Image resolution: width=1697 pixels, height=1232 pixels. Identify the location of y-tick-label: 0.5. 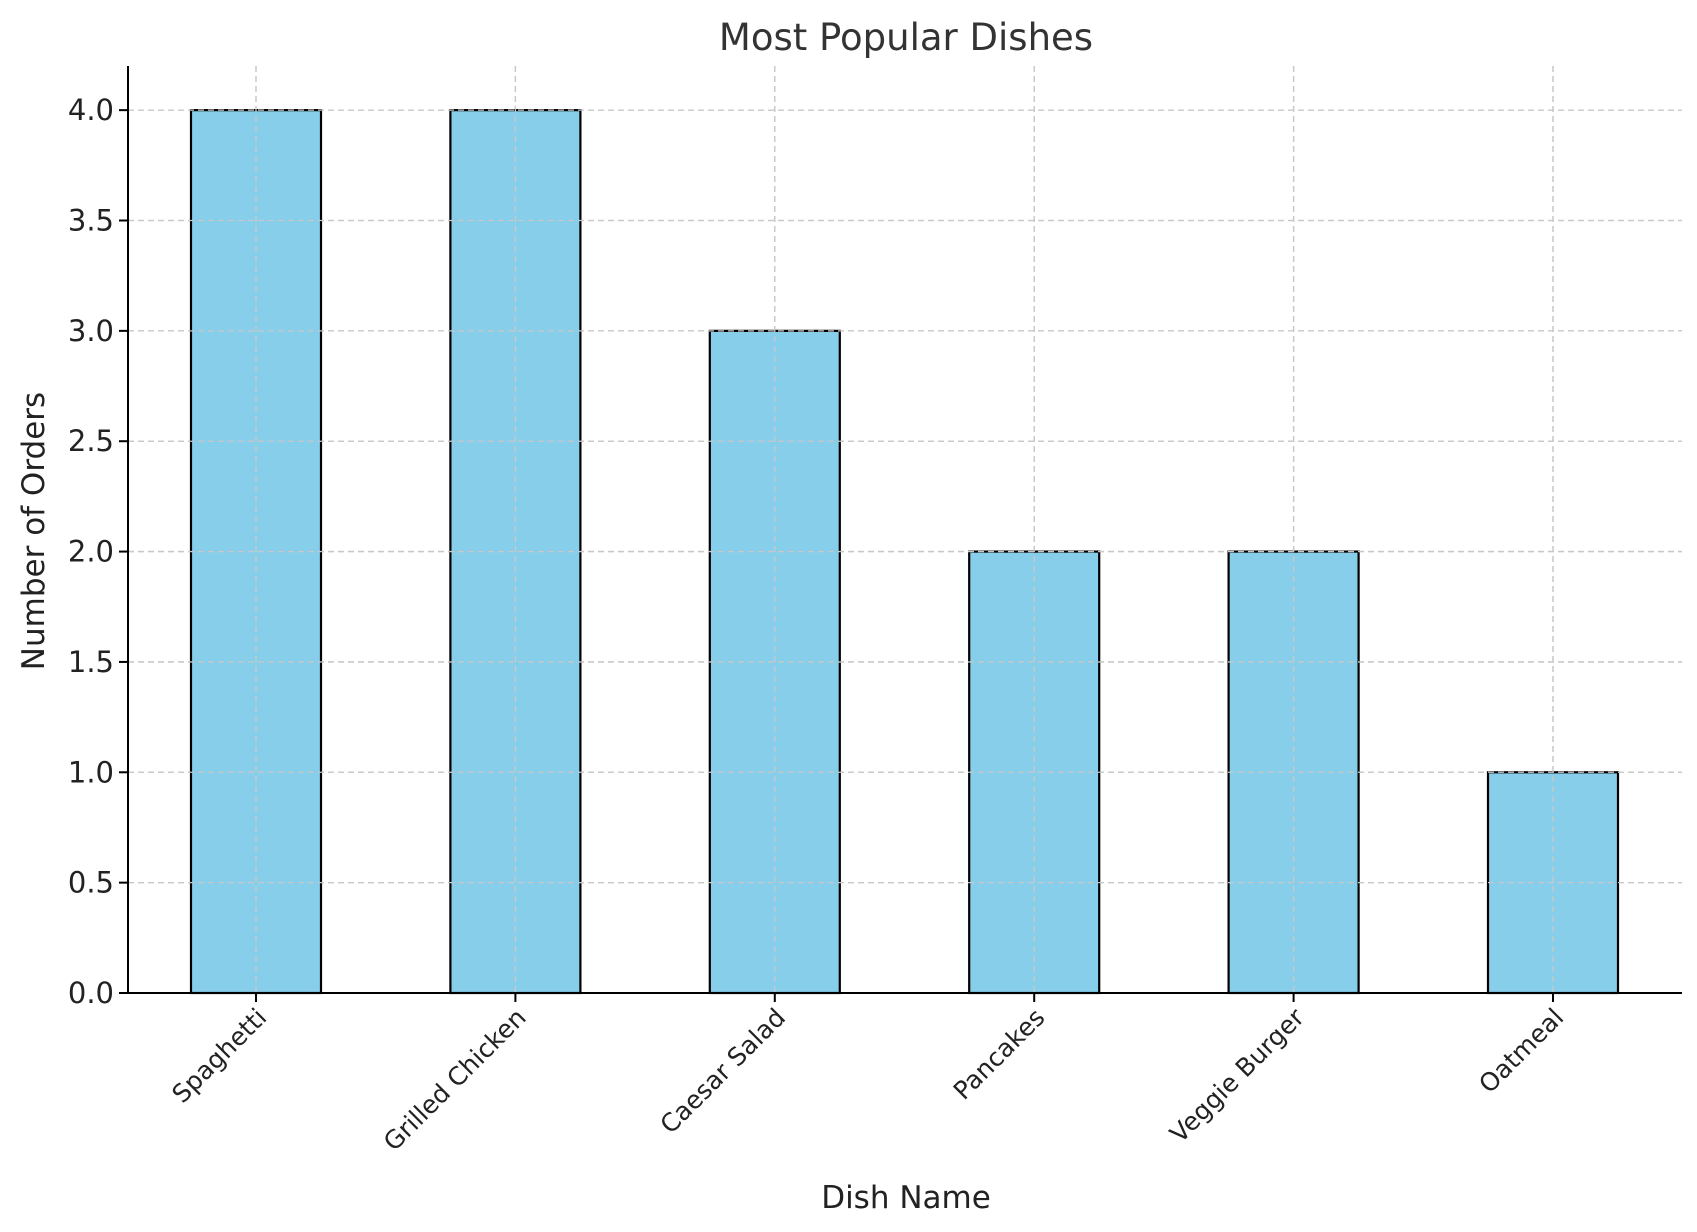
(91, 883).